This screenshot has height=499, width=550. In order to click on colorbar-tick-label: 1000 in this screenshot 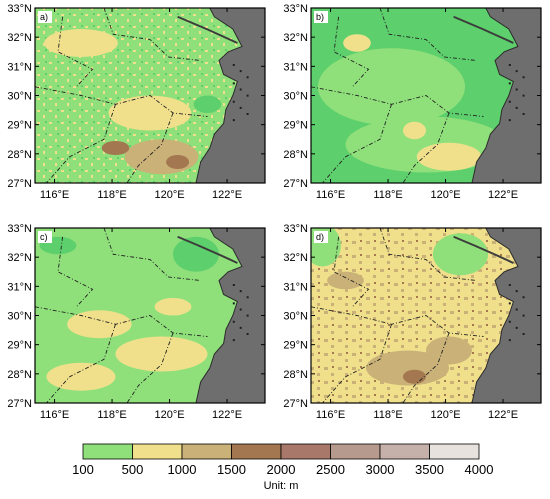, I will do `click(182, 469)`.